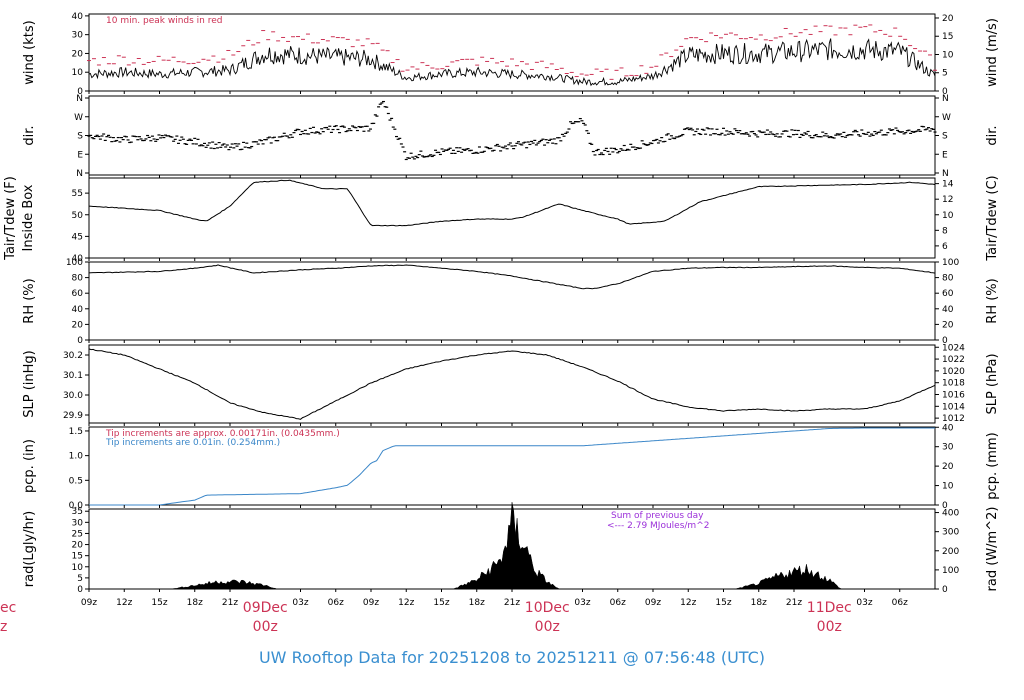  What do you see at coordinates (77, 534) in the screenshot?
I see `rad-ytick-left-label: 25` at bounding box center [77, 534].